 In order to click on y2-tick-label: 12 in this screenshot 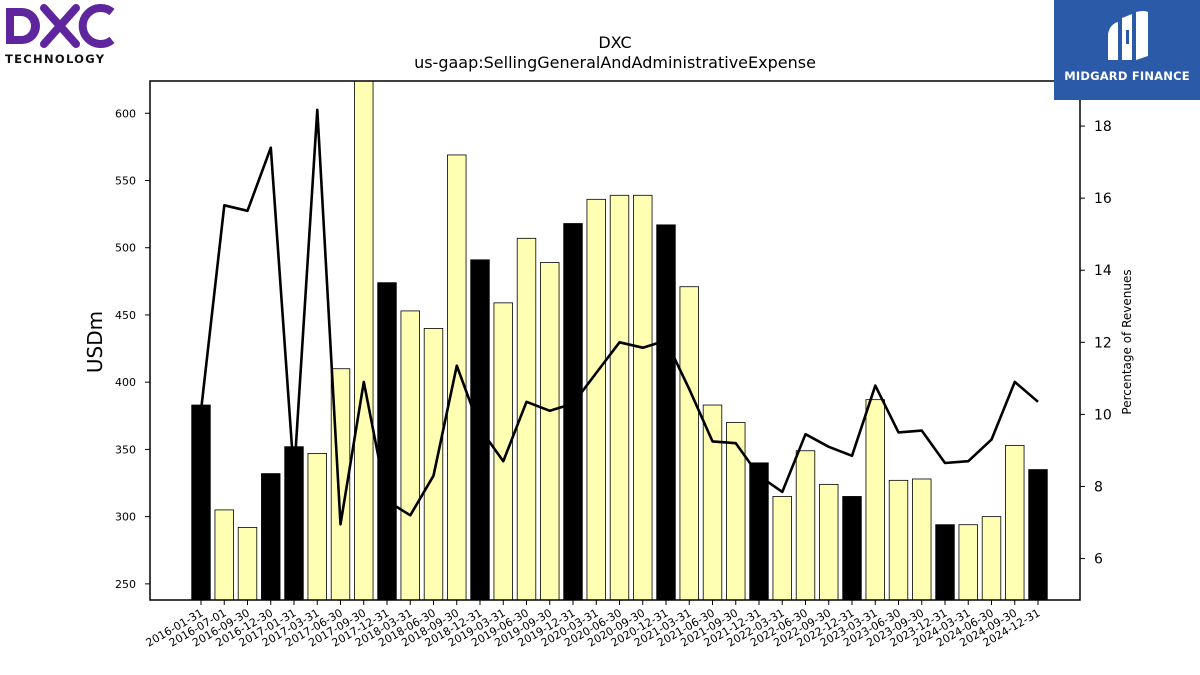, I will do `click(1103, 343)`.